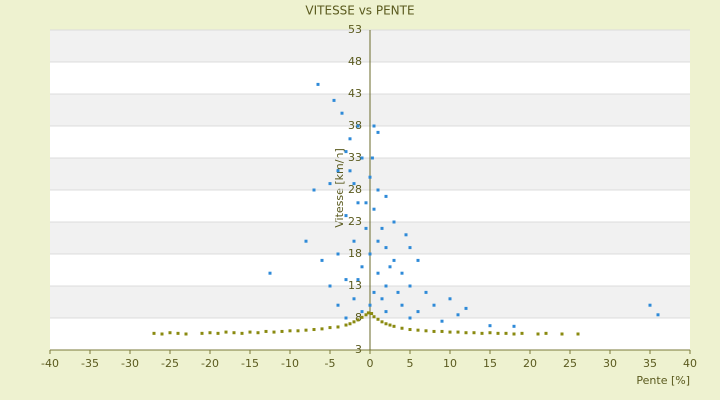 The image size is (720, 400). Describe the element at coordinates (410, 363) in the screenshot. I see `x-tick-label: 5` at that location.